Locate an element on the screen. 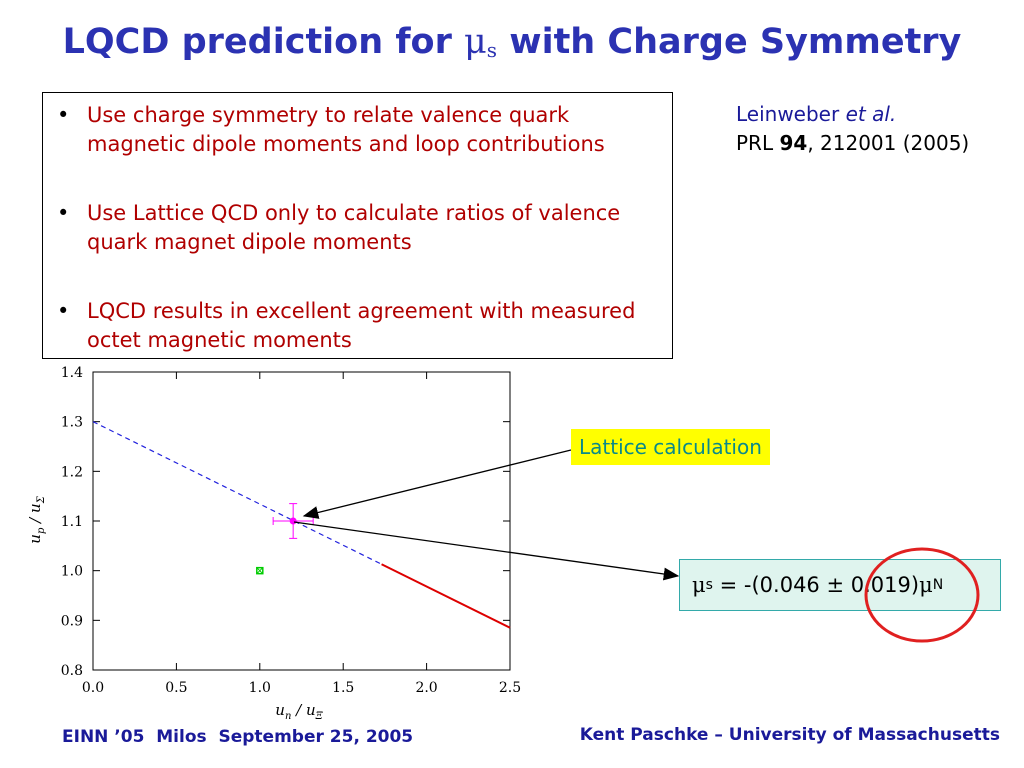  measured-point is located at coordinates (260, 570).